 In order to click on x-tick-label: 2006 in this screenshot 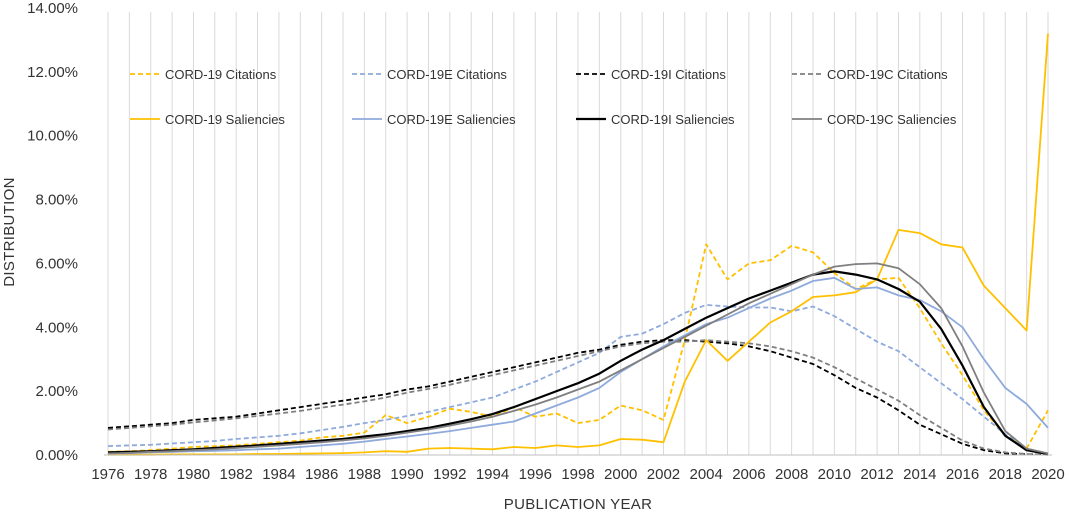, I will do `click(748, 474)`.